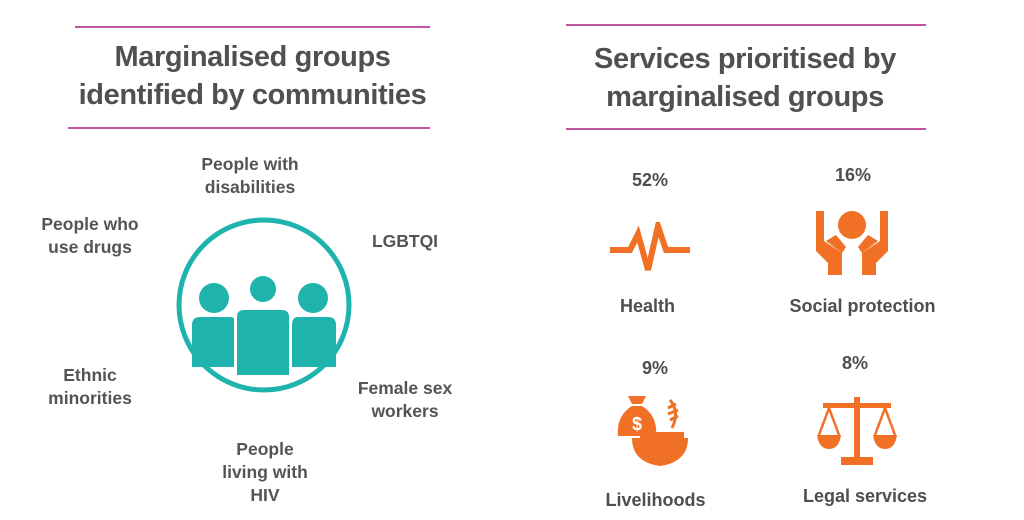 The width and height of the screenshot is (1024, 520). I want to click on scales-icon, so click(857, 431).